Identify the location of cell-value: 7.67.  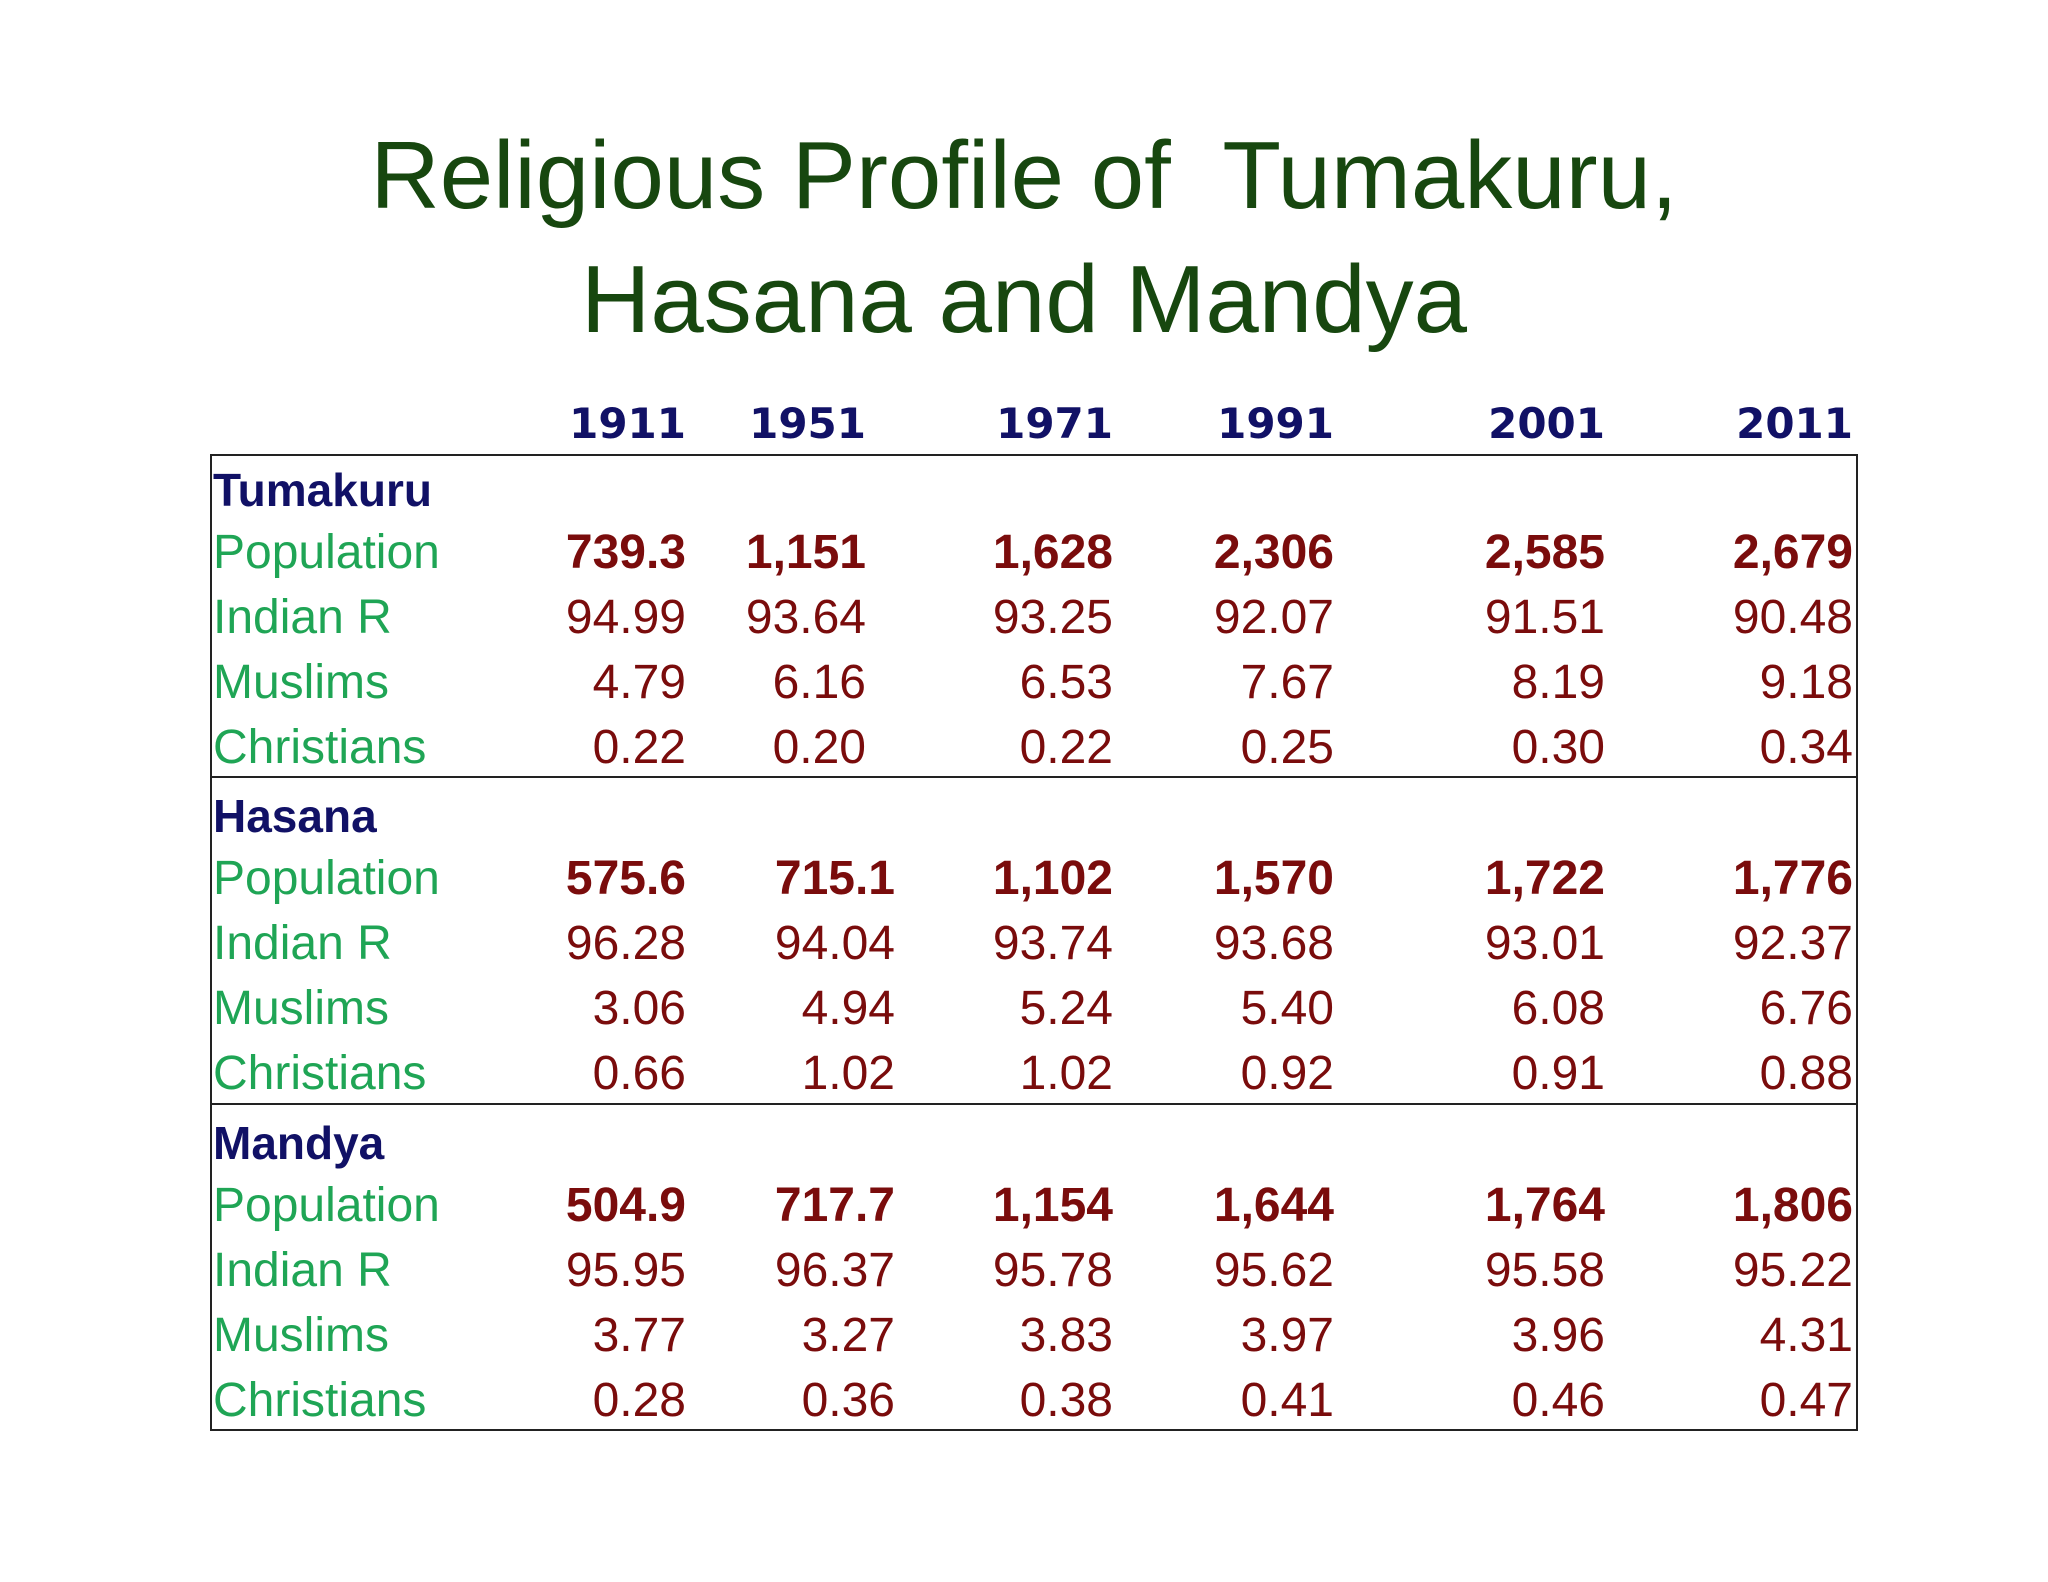
(1287, 682).